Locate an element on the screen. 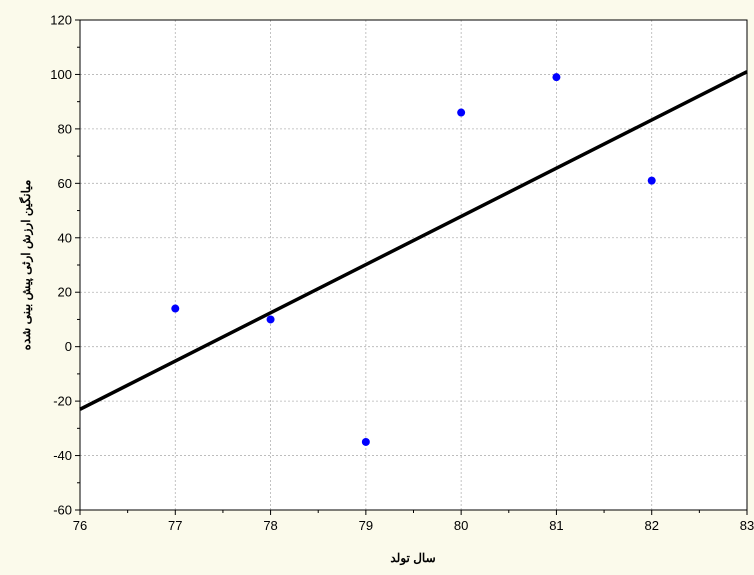  x-tick-label: 77 is located at coordinates (175, 525).